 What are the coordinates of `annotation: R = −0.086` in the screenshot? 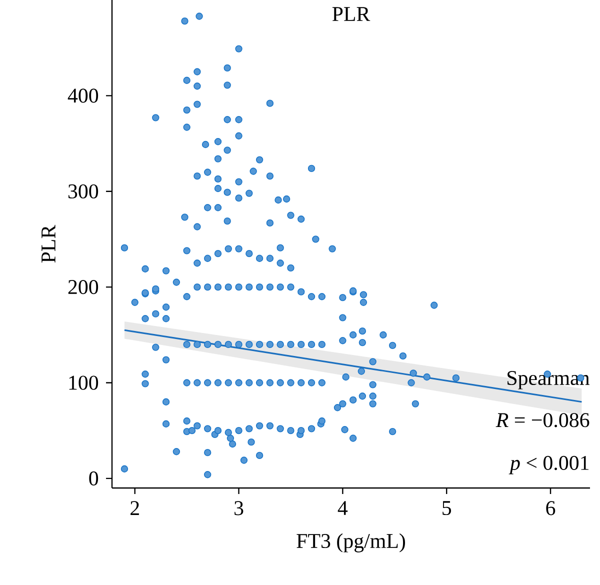 It's located at (543, 420).